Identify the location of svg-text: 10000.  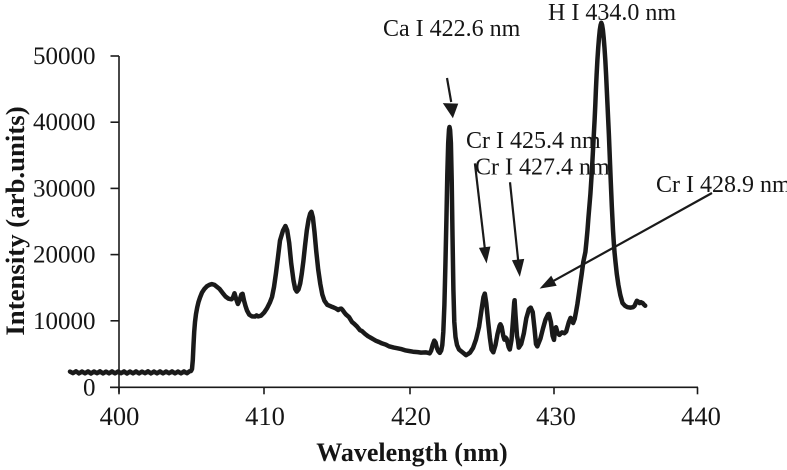
(64, 321).